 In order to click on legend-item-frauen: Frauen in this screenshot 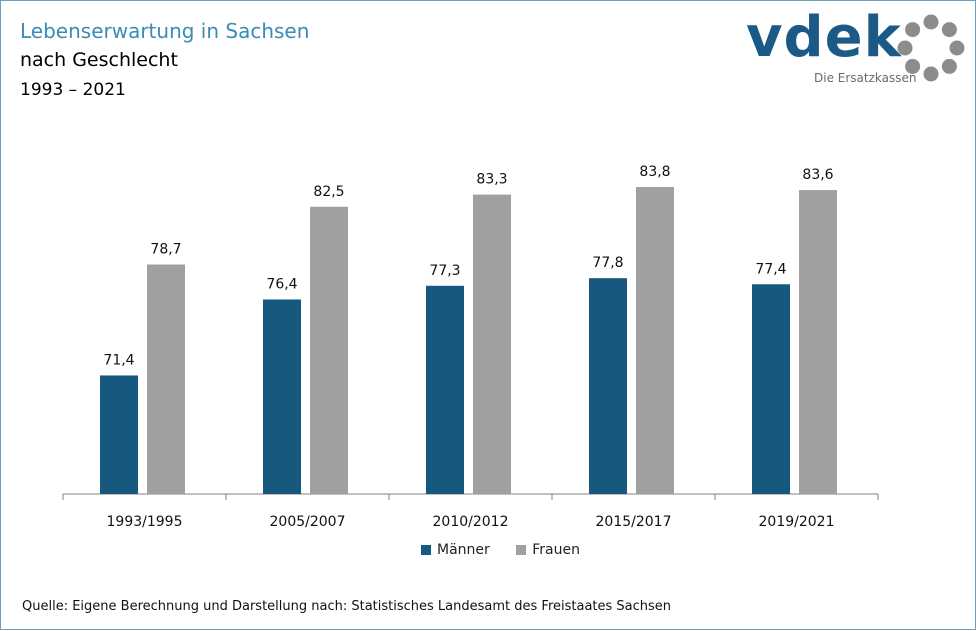, I will do `click(548, 550)`.